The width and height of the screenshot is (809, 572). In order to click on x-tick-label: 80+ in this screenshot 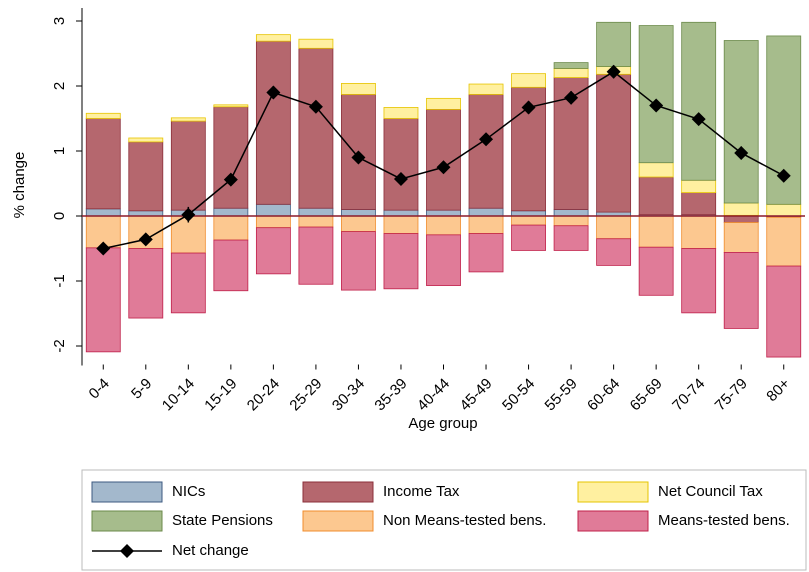, I will do `click(778, 390)`.